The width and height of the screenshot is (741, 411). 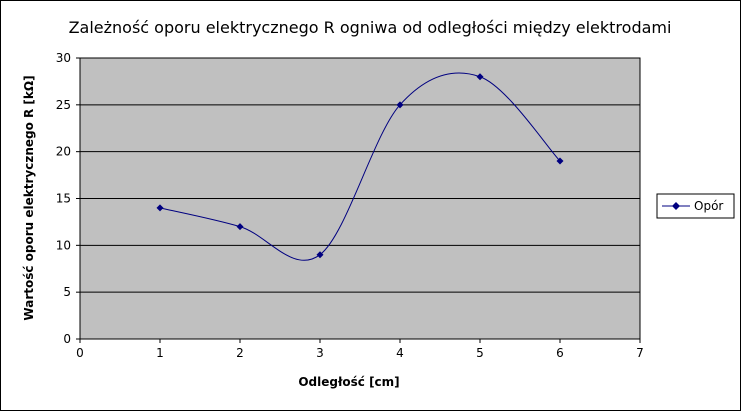 I want to click on y-tick-label: 10, so click(x=63, y=245).